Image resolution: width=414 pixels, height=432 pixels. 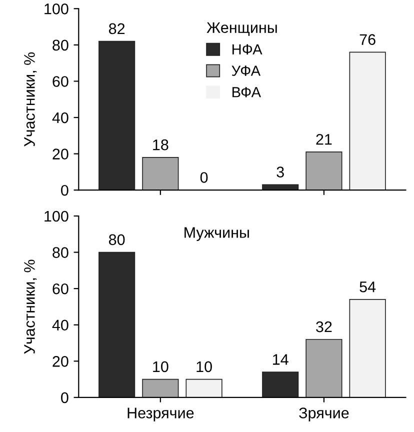 What do you see at coordinates (116, 240) in the screenshot?
I see `data-label: 80` at bounding box center [116, 240].